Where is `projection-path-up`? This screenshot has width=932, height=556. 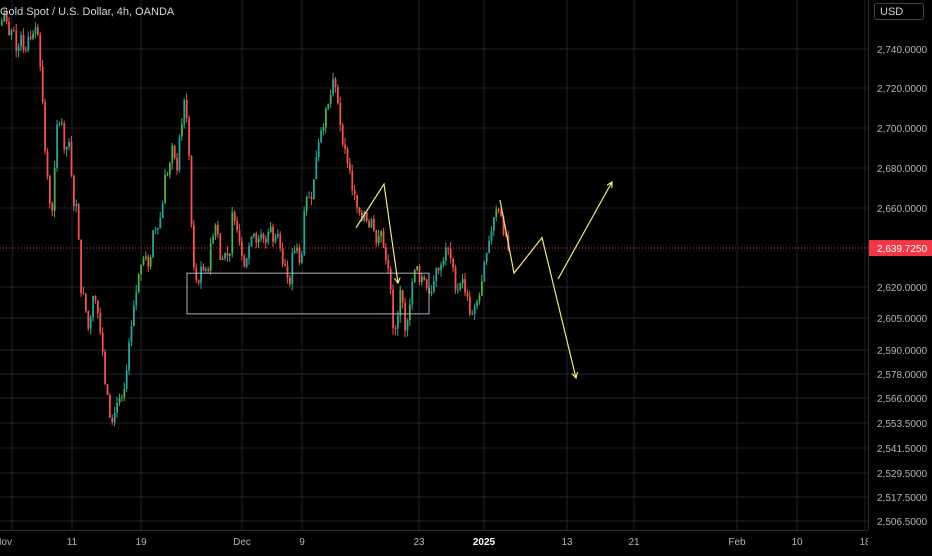
projection-path-up is located at coordinates (585, 230).